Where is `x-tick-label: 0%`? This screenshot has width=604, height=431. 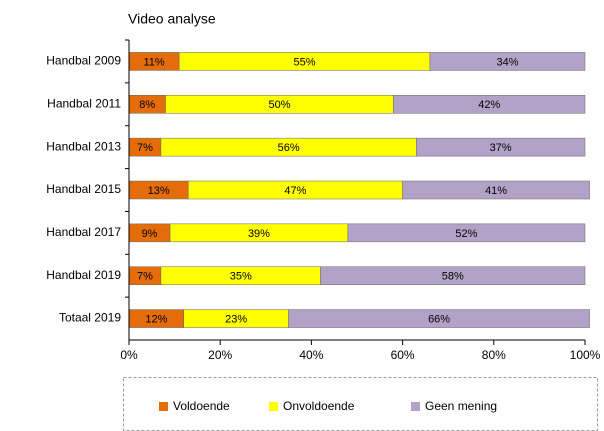 x-tick-label: 0% is located at coordinates (129, 355).